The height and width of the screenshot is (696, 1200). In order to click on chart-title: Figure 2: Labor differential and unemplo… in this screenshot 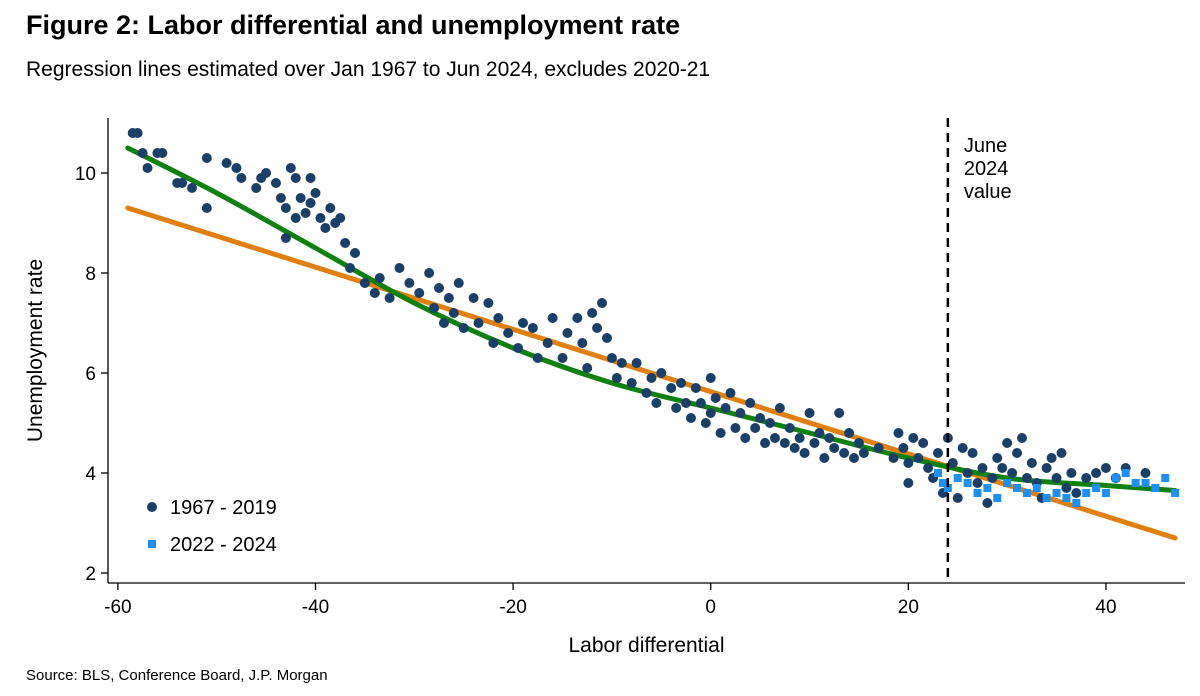, I will do `click(353, 25)`.